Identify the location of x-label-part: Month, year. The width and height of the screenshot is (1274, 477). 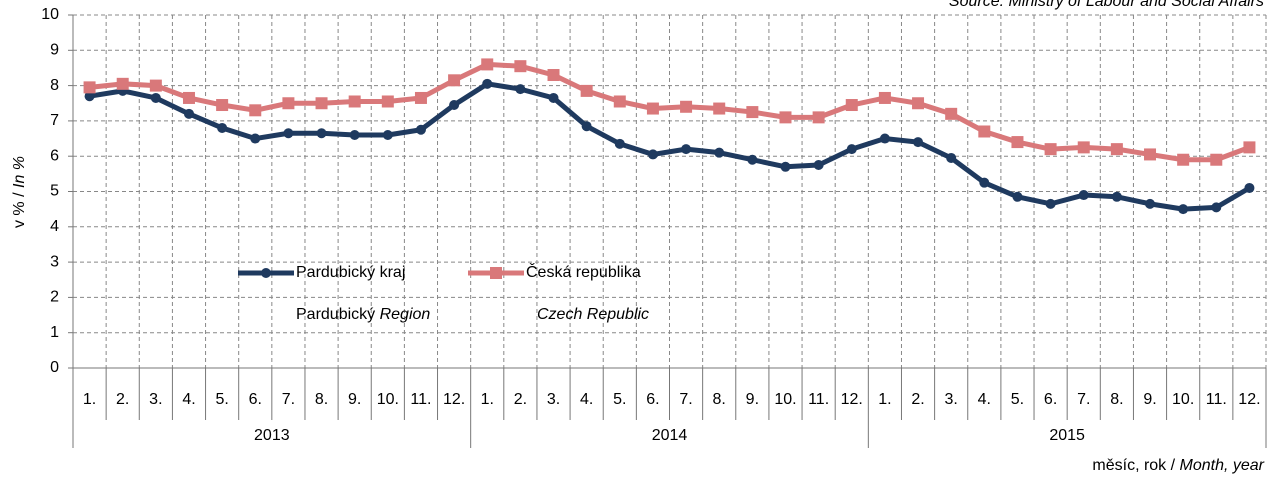
(1222, 465).